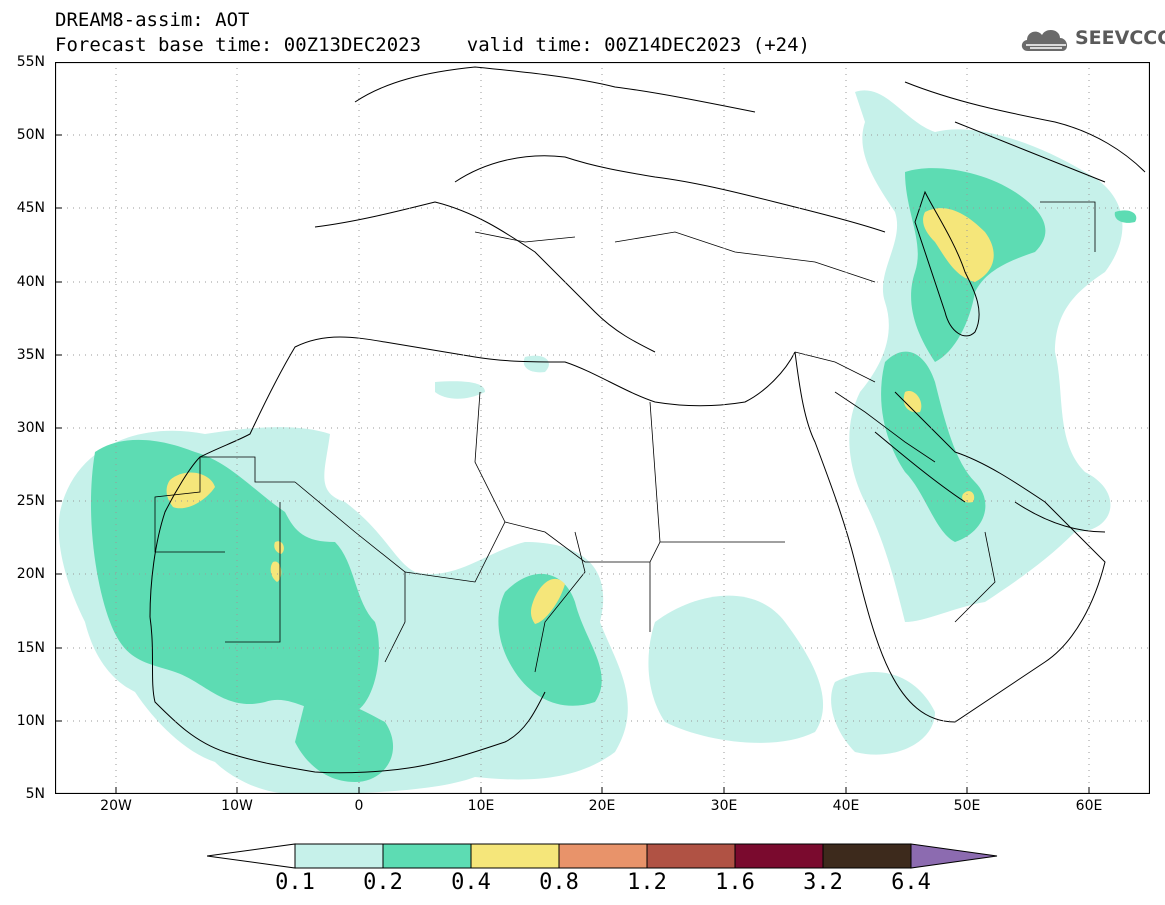  Describe the element at coordinates (359, 806) in the screenshot. I see `lon-label: 0` at that location.